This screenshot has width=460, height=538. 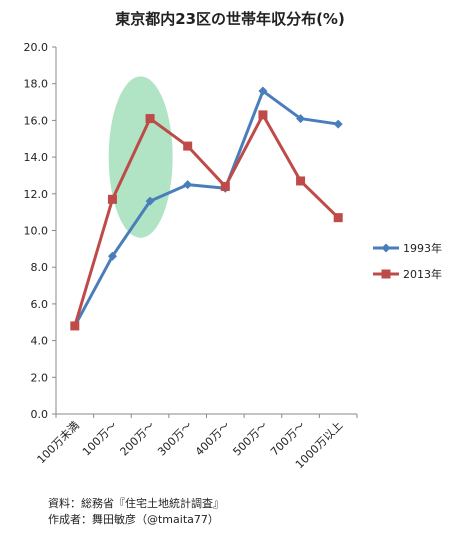 What do you see at coordinates (40, 304) in the screenshot?
I see `y-tick-label: 6.0` at bounding box center [40, 304].